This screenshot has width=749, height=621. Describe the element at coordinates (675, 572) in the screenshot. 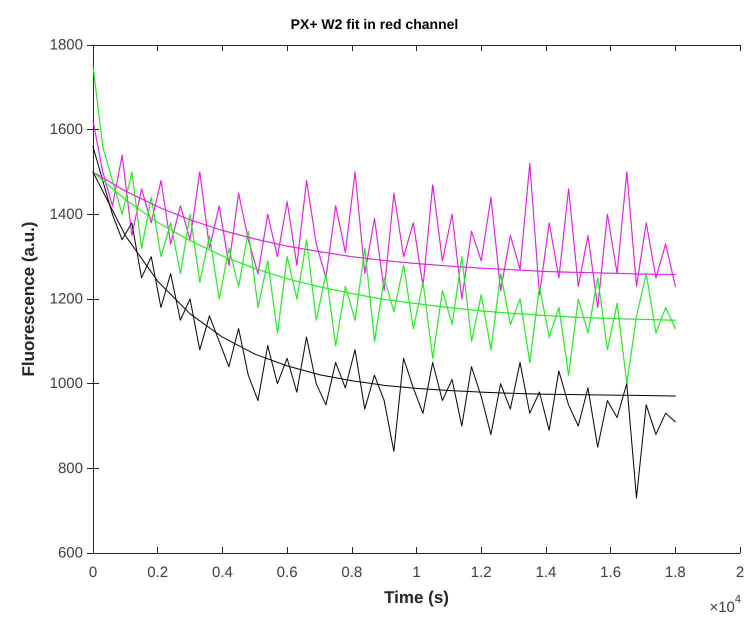

I see `x-tick-label: 1.8` at that location.